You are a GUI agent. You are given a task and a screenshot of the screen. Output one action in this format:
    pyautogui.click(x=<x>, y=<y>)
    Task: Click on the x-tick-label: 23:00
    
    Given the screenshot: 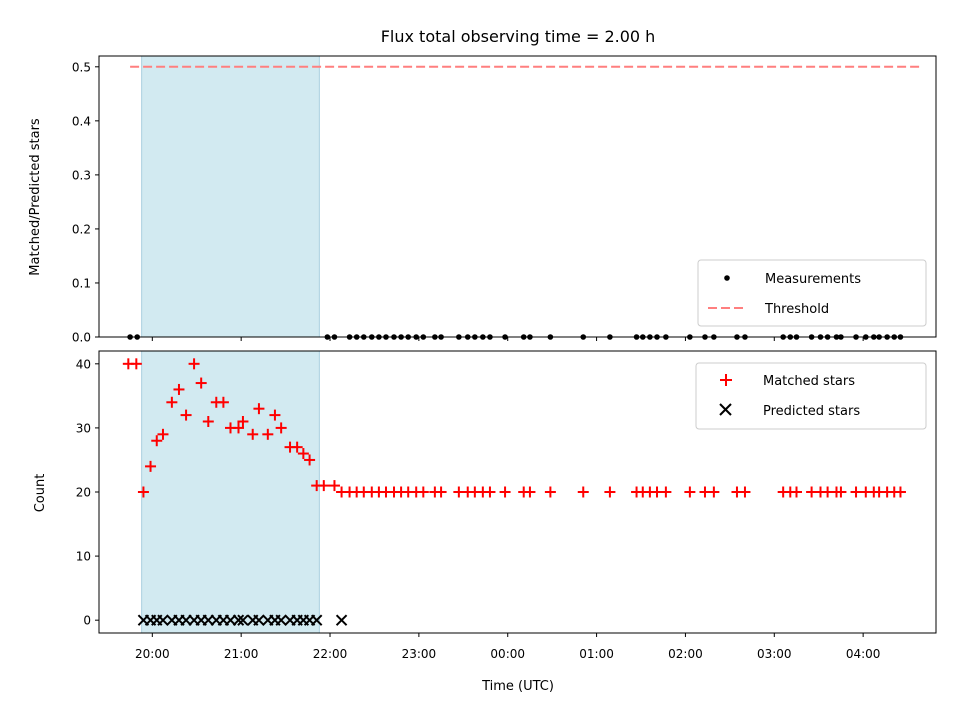 What is the action you would take?
    pyautogui.click(x=419, y=654)
    